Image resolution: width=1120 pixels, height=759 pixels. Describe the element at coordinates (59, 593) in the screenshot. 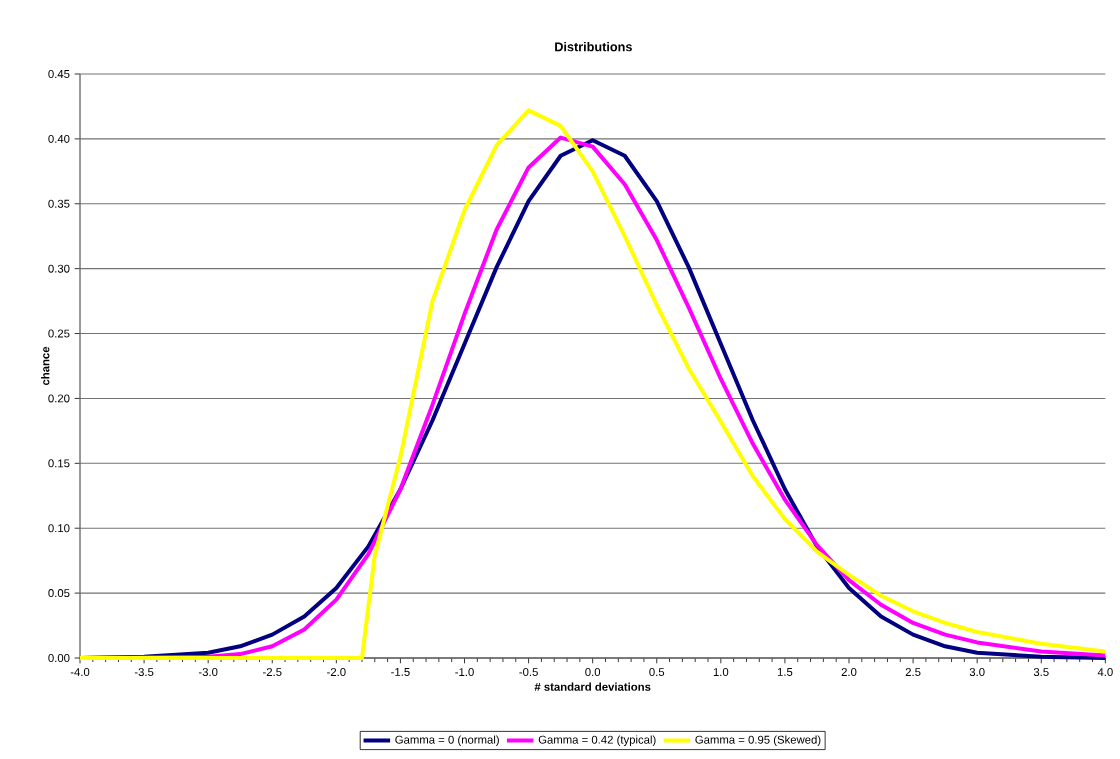

I see `y-tick-label: 0.05` at that location.